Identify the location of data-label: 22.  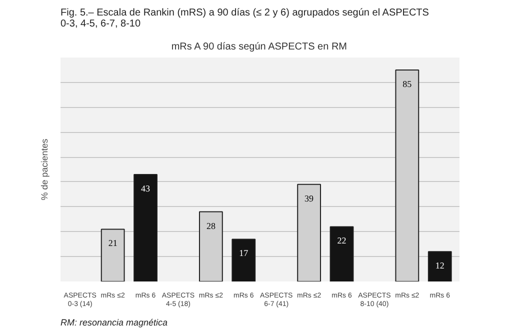
(341, 241).